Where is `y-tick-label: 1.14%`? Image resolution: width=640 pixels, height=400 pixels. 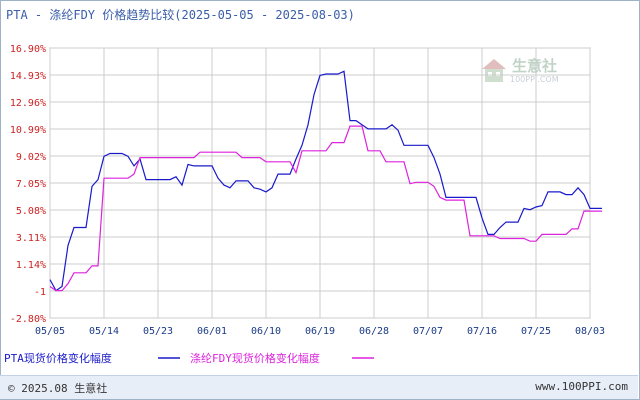 y-tick-label: 1.14% is located at coordinates (31, 265).